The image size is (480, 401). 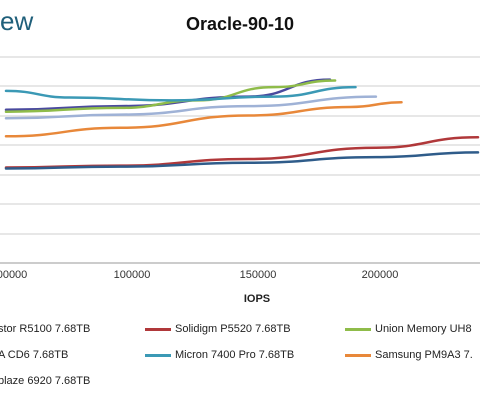 I want to click on legend-item: Samsung PM9A3 7., so click(x=409, y=355).